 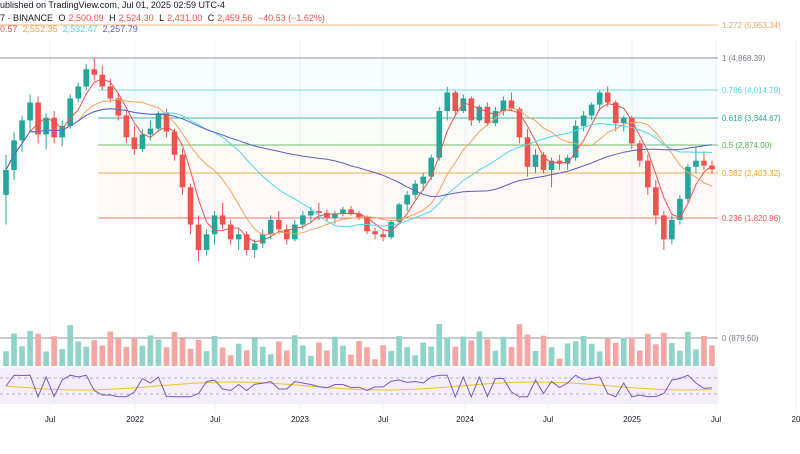 What do you see at coordinates (62, 18) in the screenshot?
I see `open-label: O` at bounding box center [62, 18].